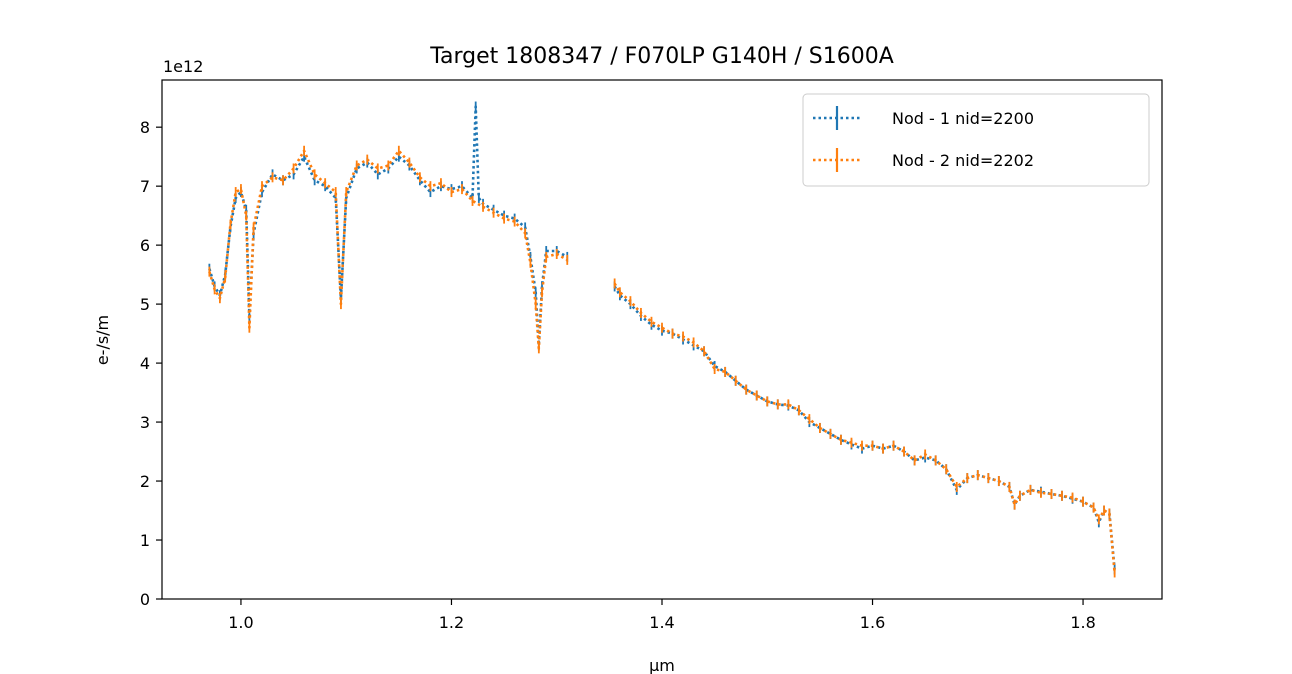 The width and height of the screenshot is (1292, 674). Describe the element at coordinates (145, 186) in the screenshot. I see `y-tick-label: 7` at that location.